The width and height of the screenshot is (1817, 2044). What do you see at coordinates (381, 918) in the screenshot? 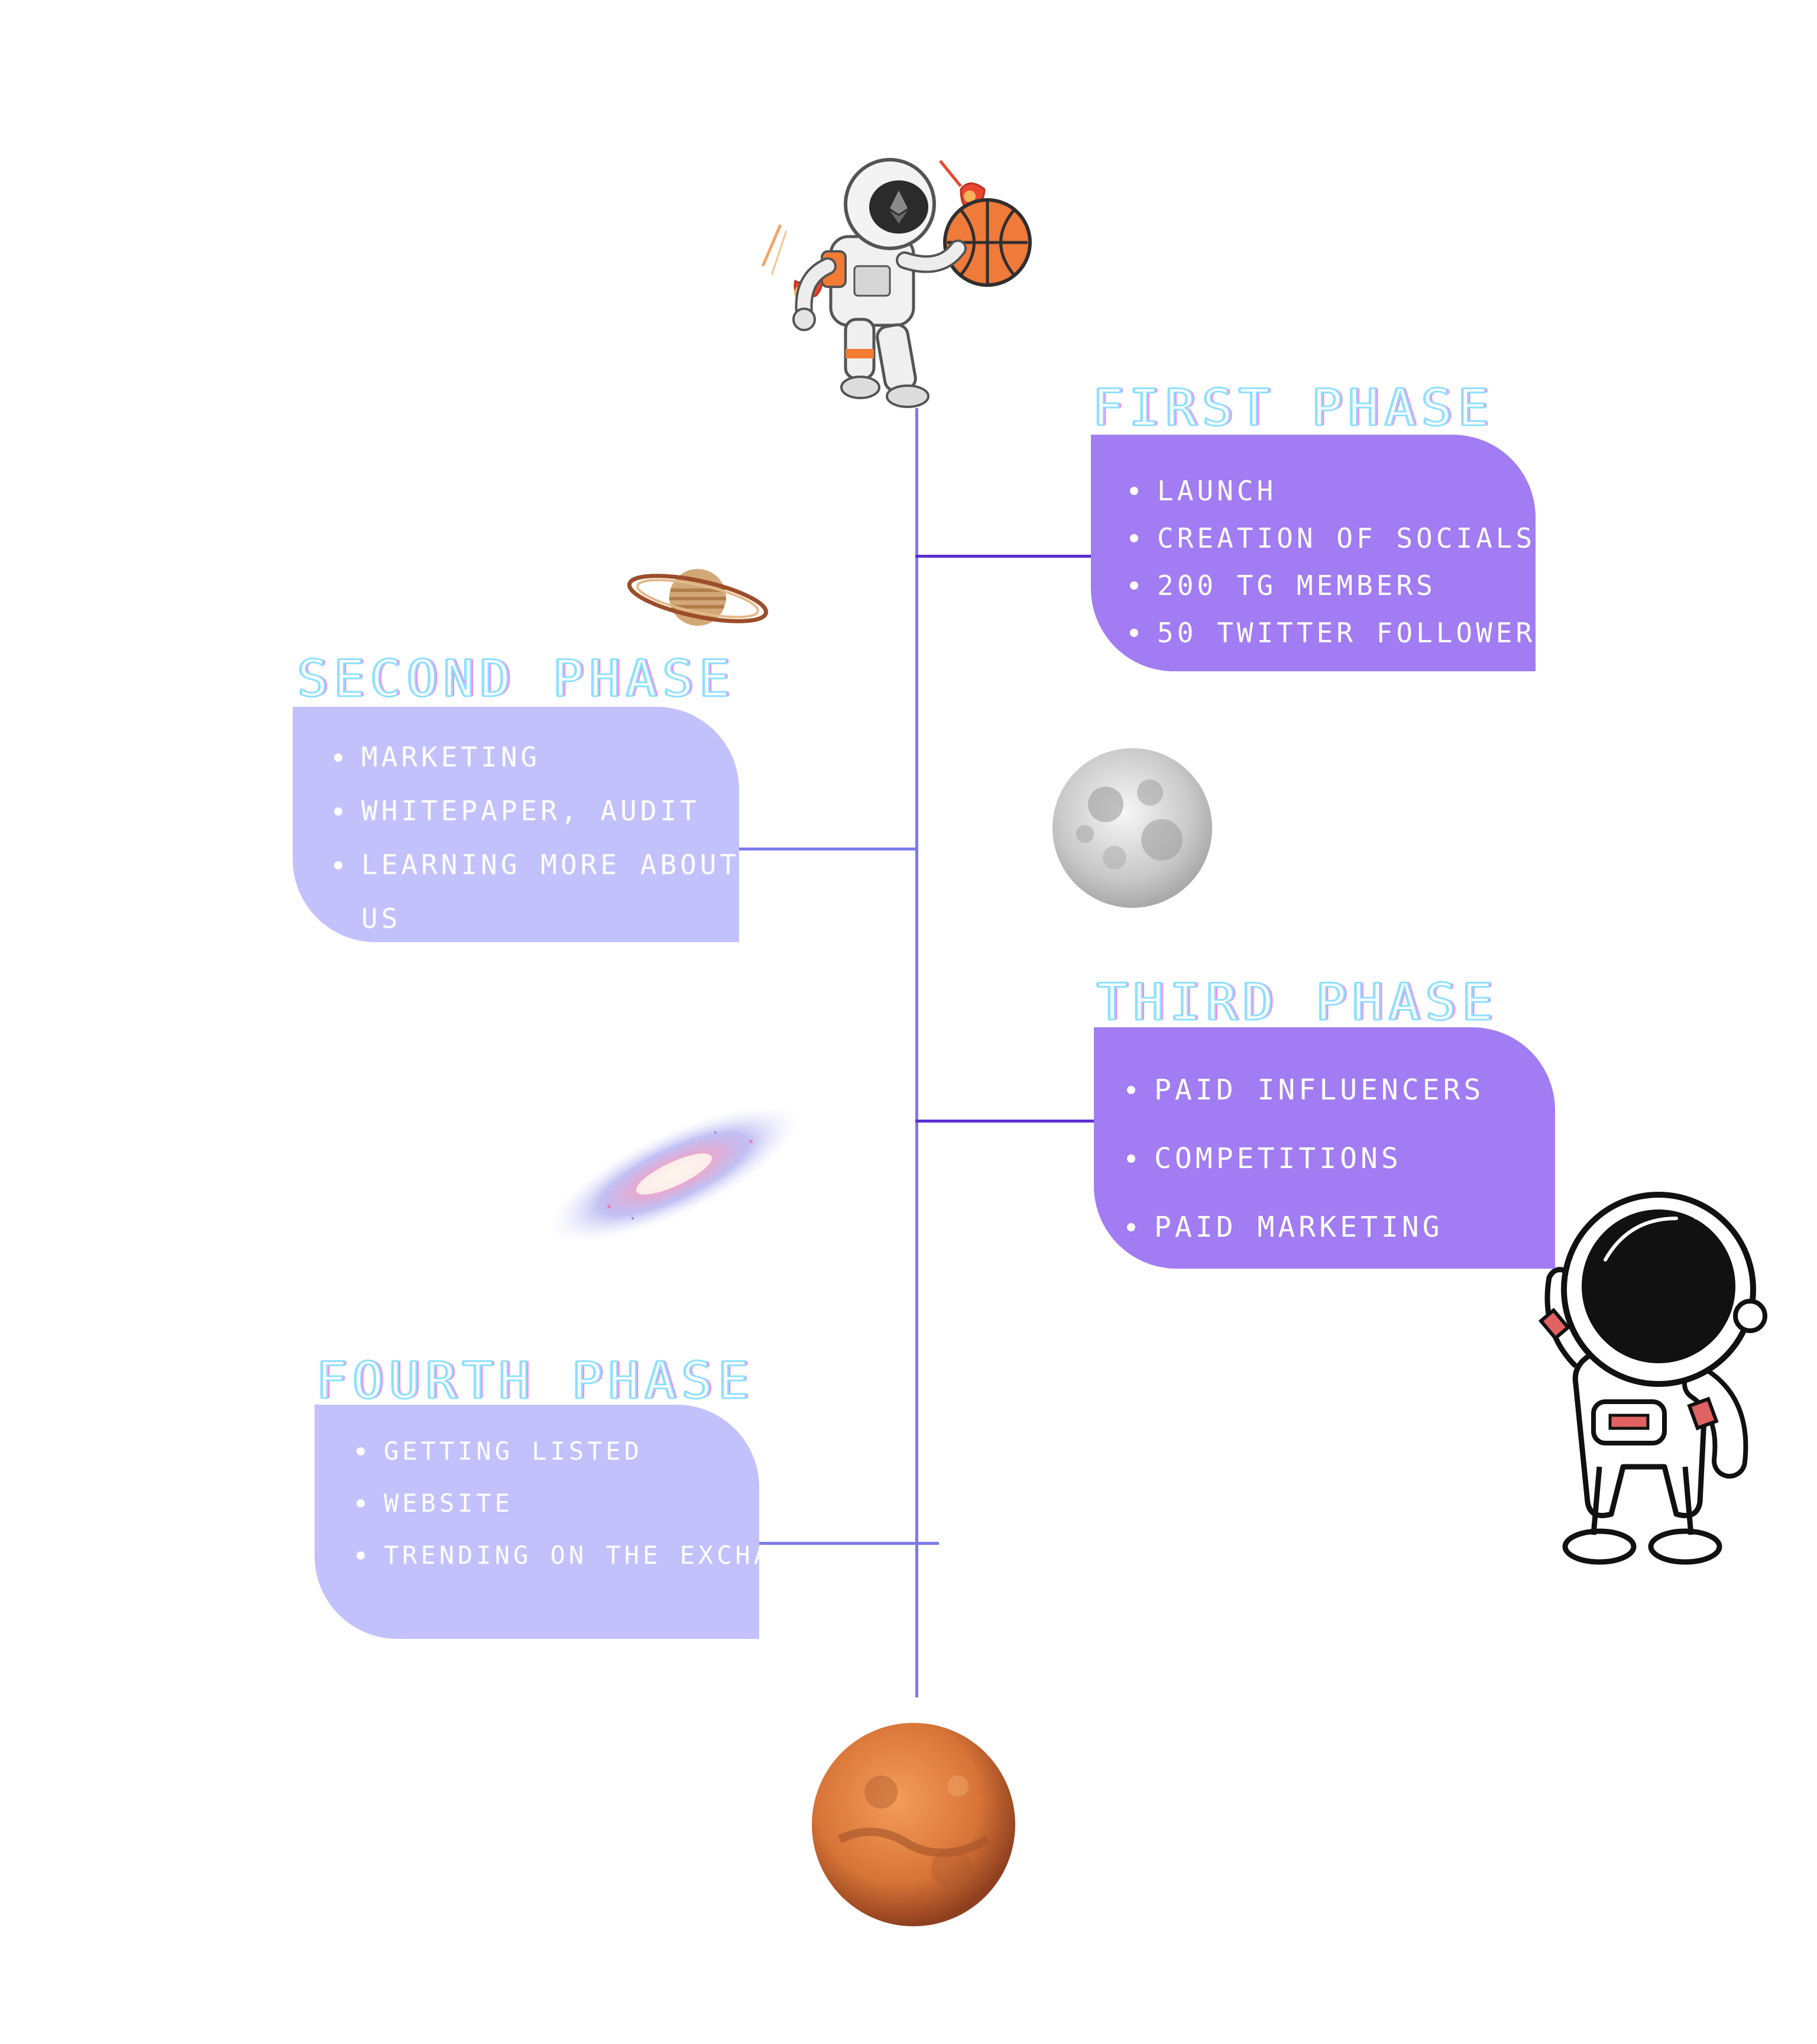
I see `list-item: US` at bounding box center [381, 918].